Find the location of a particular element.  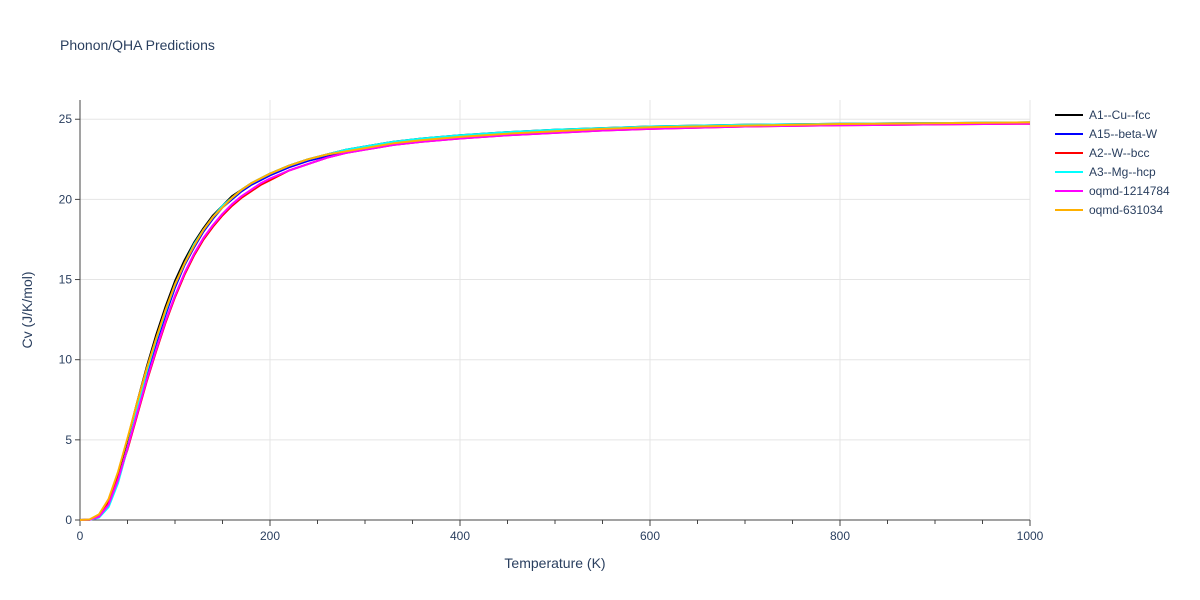

x-tick-label: 600 is located at coordinates (650, 536).